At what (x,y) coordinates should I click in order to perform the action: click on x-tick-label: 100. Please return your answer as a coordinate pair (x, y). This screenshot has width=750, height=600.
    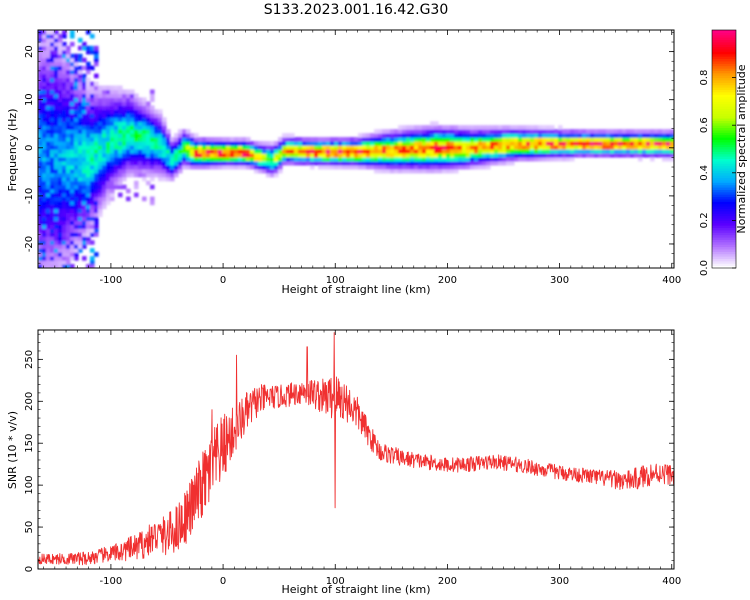
    Looking at the image, I should click on (335, 280).